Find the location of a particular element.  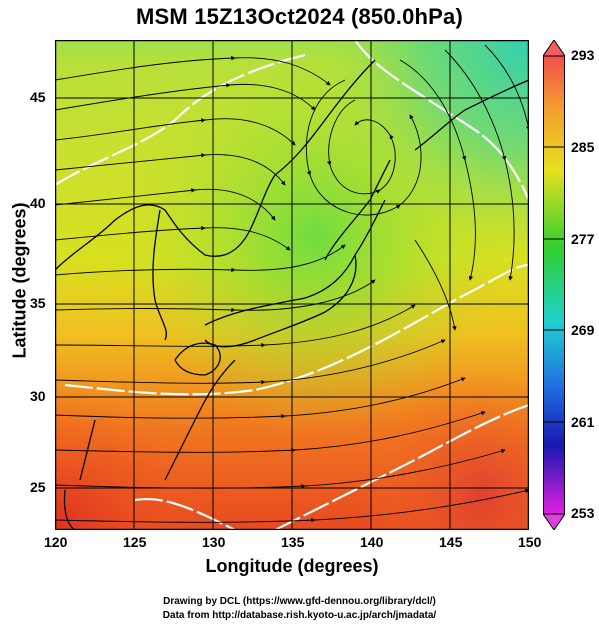

colorbar-bottom-arrow is located at coordinates (554, 521).